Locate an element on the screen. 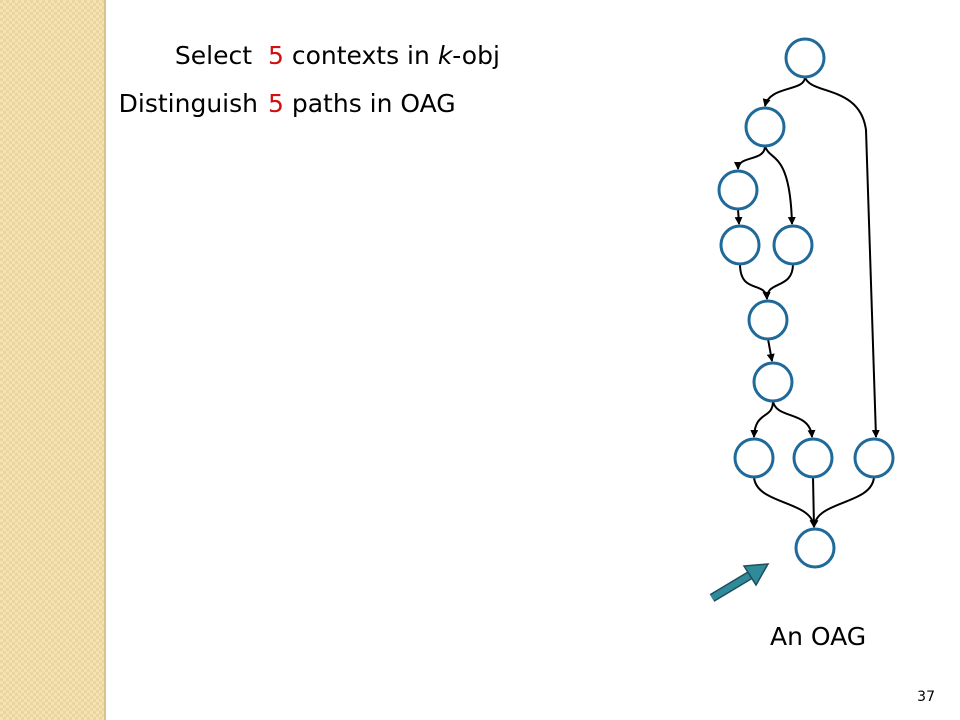 This screenshot has width=960, height=720. text: paths in OAG is located at coordinates (374, 103).